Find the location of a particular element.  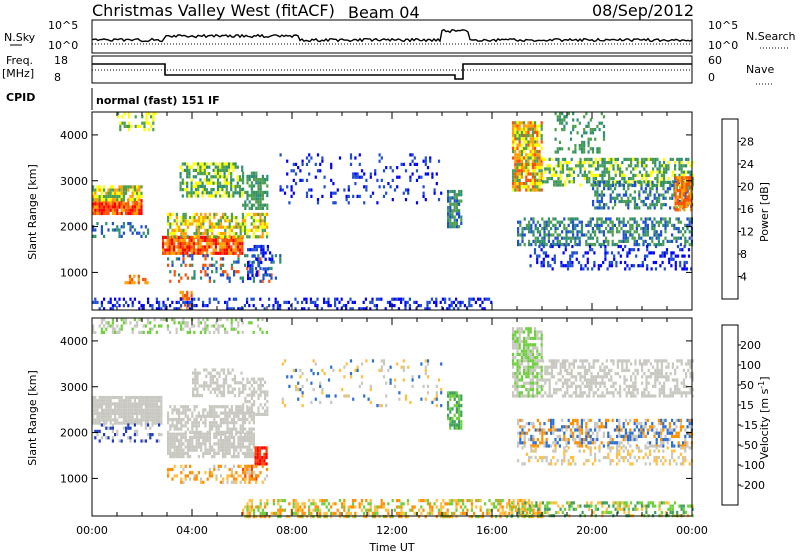

nsky-tick-bottom: 10^0 is located at coordinates (63, 45).